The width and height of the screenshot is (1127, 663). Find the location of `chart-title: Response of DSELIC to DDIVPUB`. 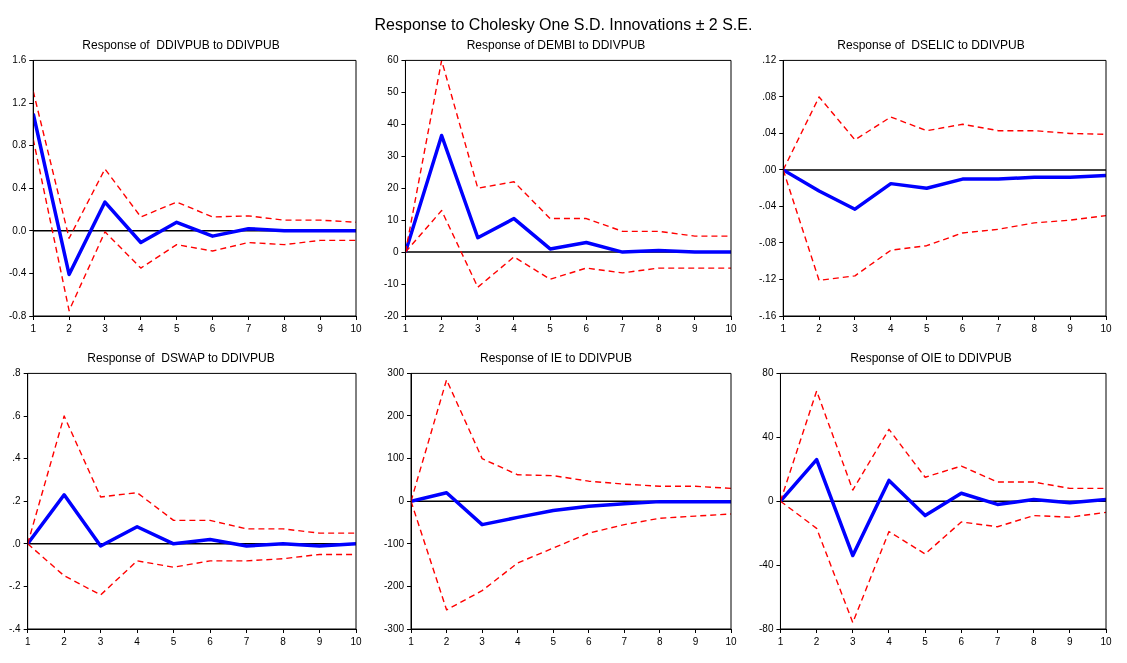

chart-title: Response of DSELIC to DDIVPUB is located at coordinates (931, 44).